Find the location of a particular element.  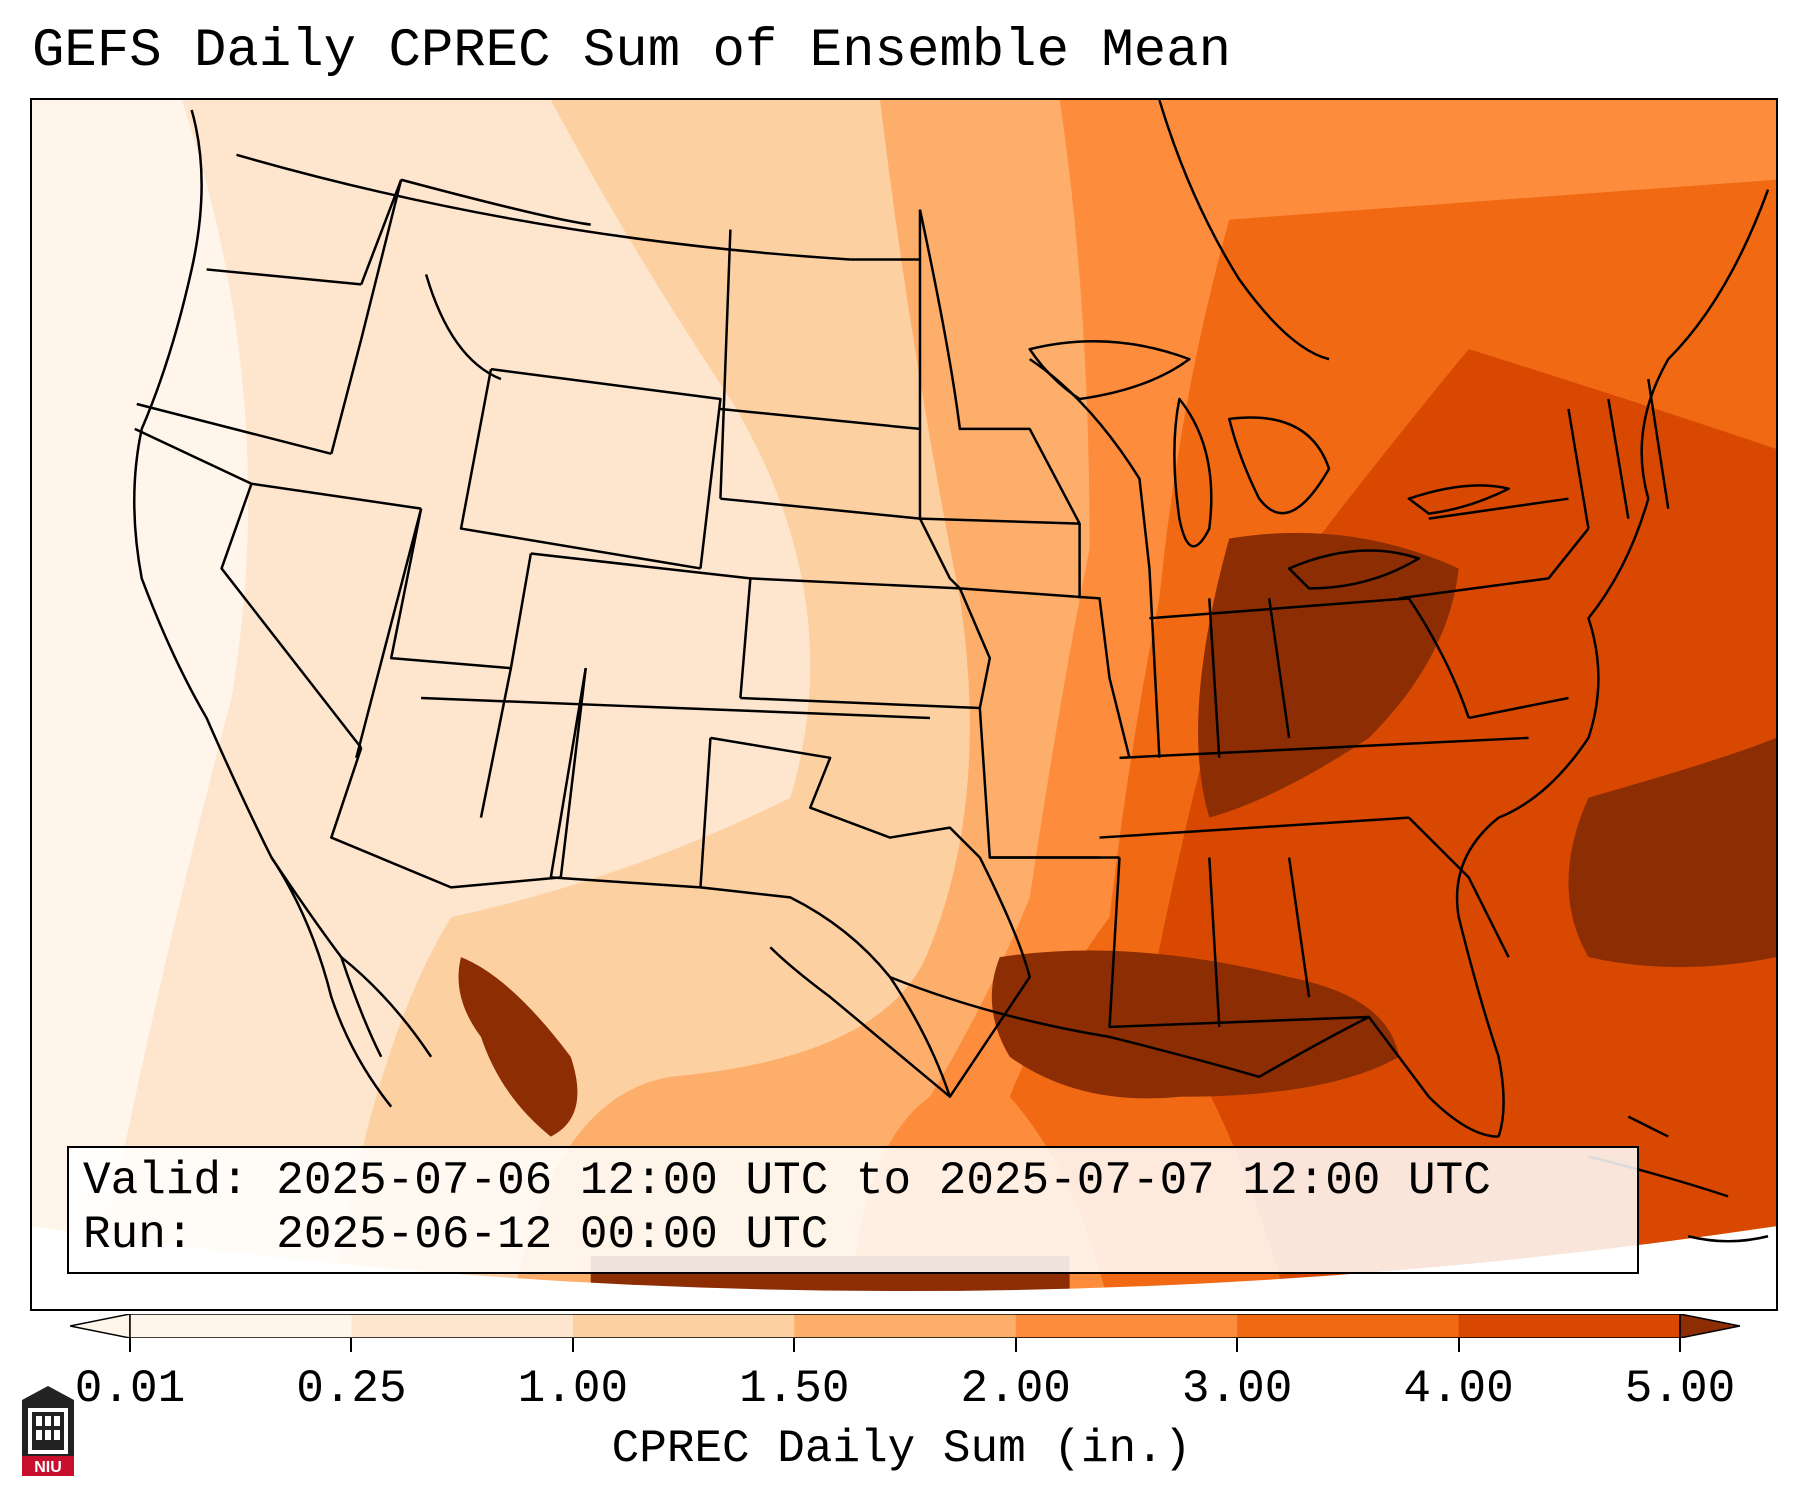

niu-logo: NIU is located at coordinates (48, 1431).